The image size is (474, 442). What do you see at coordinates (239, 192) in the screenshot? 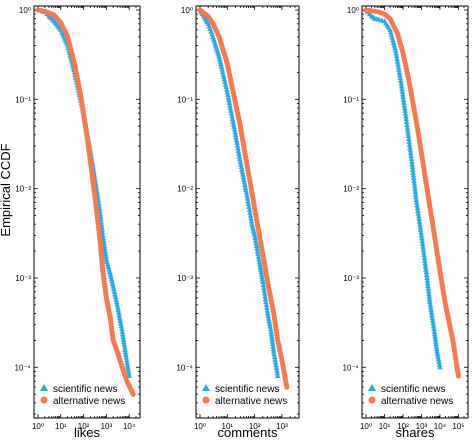
I see `series-scientific` at bounding box center [239, 192].